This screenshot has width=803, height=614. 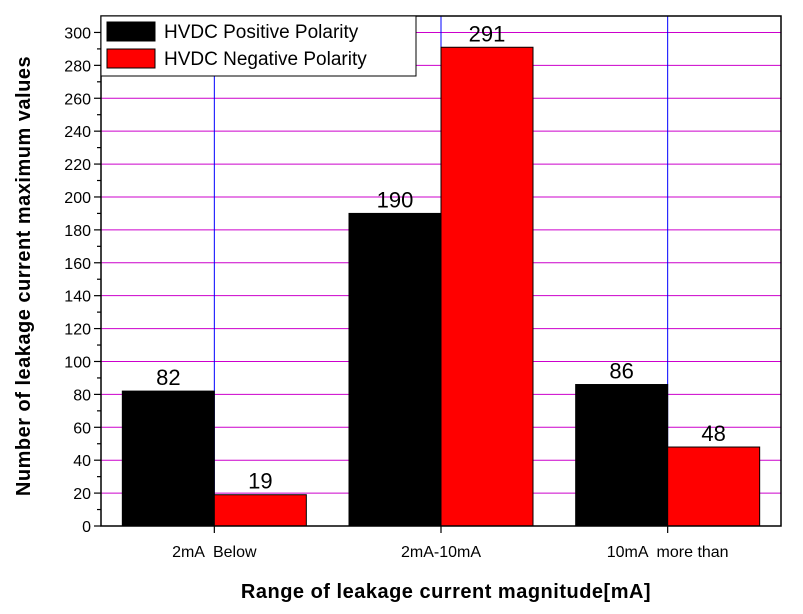 I want to click on y-tick-label: 40, so click(x=82, y=461).